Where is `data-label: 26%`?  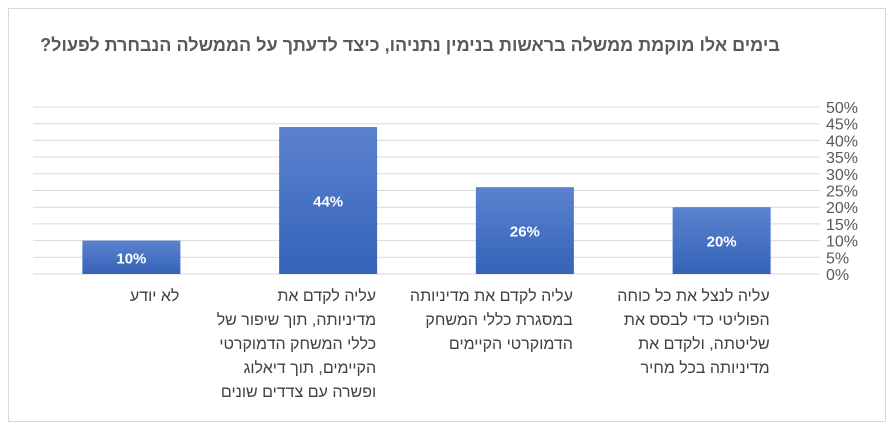
data-label: 26% is located at coordinates (525, 232).